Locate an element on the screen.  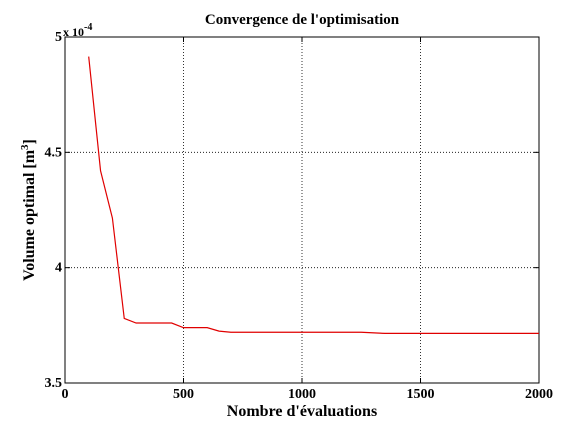
chart-title: Convergence de l'optimisation is located at coordinates (302, 20).